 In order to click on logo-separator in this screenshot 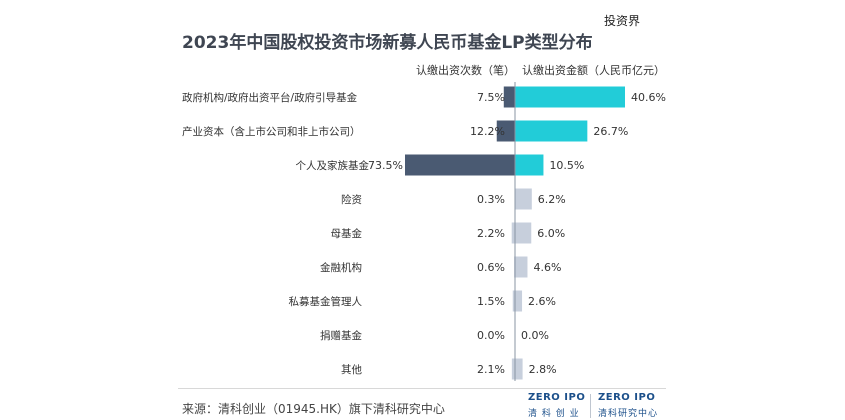, I will do `click(590, 406)`.